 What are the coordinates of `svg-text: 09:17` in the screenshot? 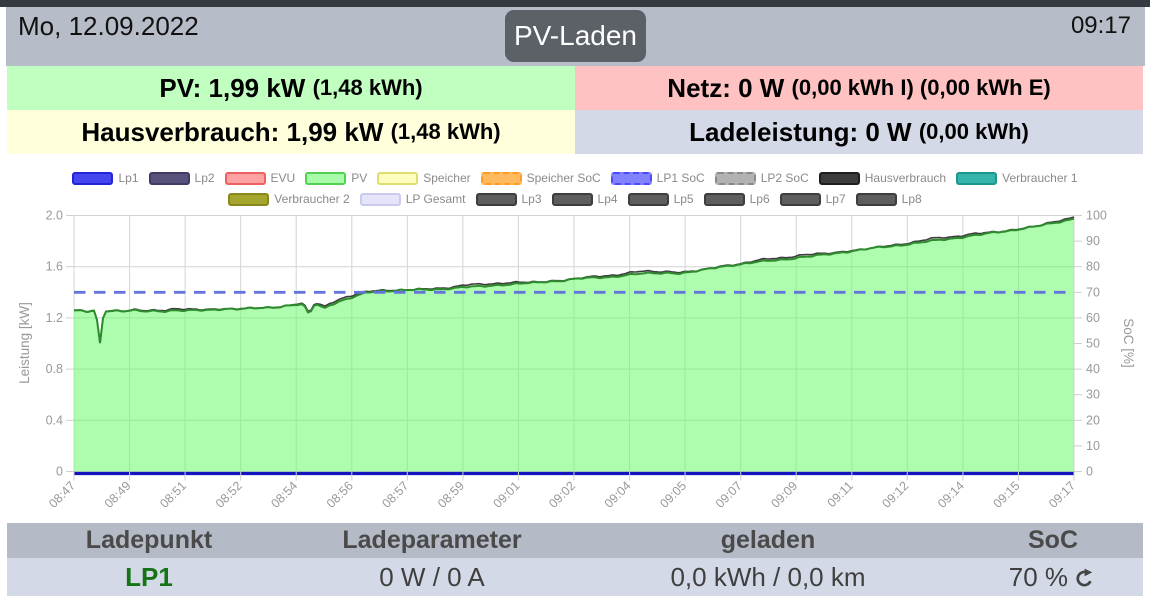 It's located at (1062, 495).